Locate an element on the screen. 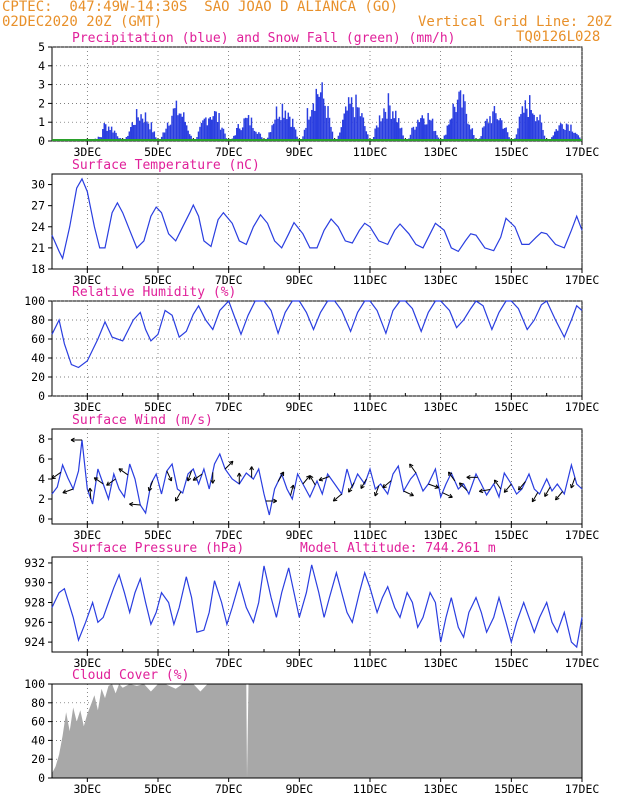  y-tick-label: 21 is located at coordinates (38, 248).